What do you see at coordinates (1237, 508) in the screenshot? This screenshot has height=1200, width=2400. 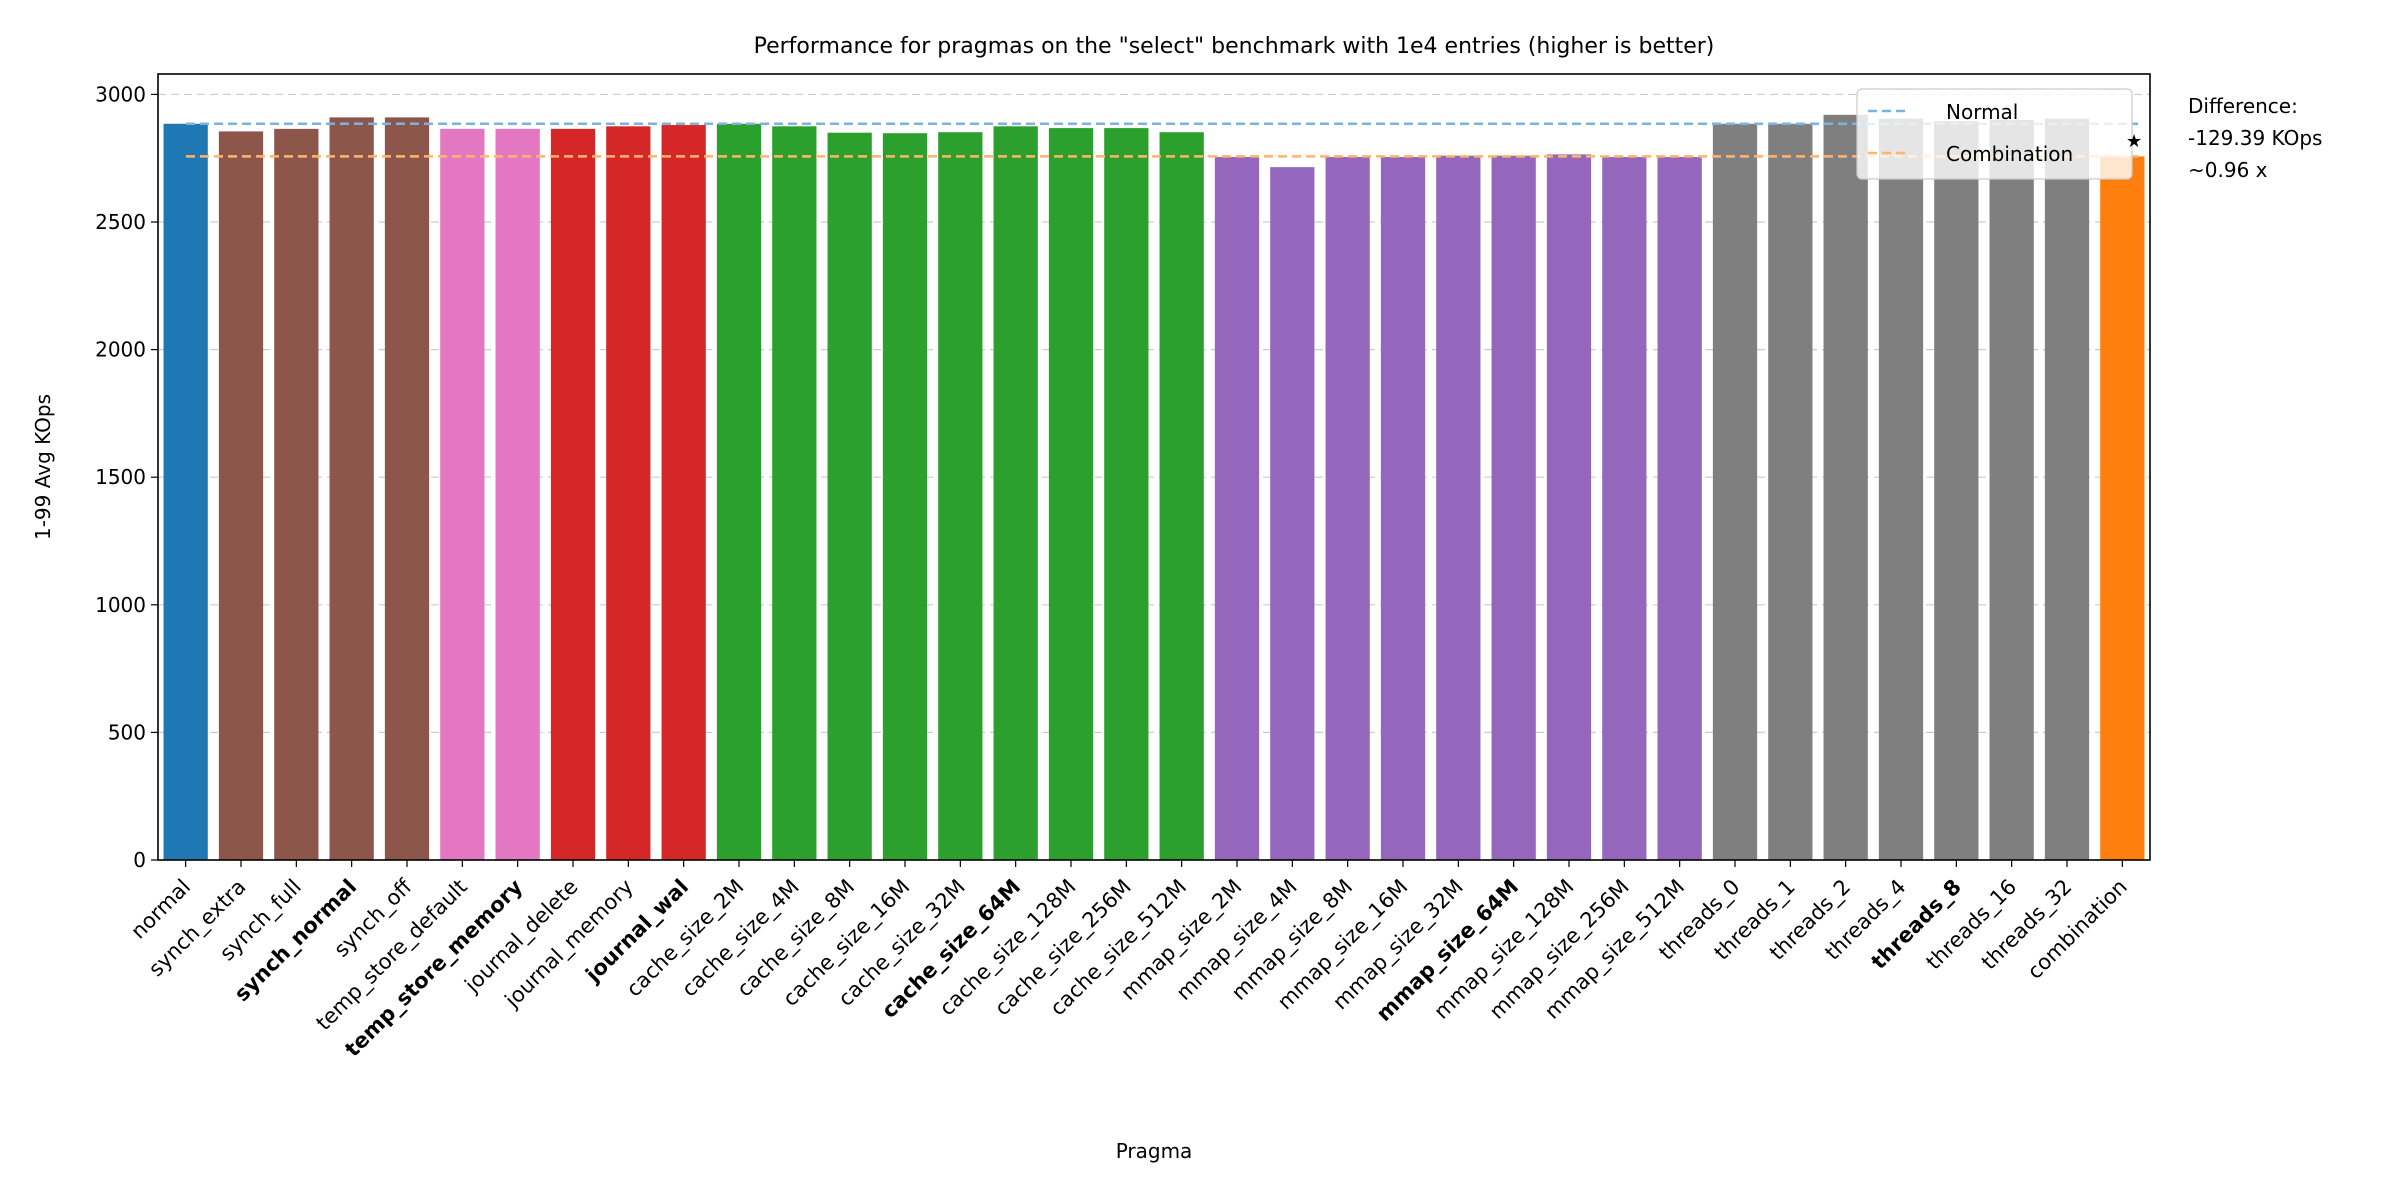 I see `bar-mmap_size_2M` at bounding box center [1237, 508].